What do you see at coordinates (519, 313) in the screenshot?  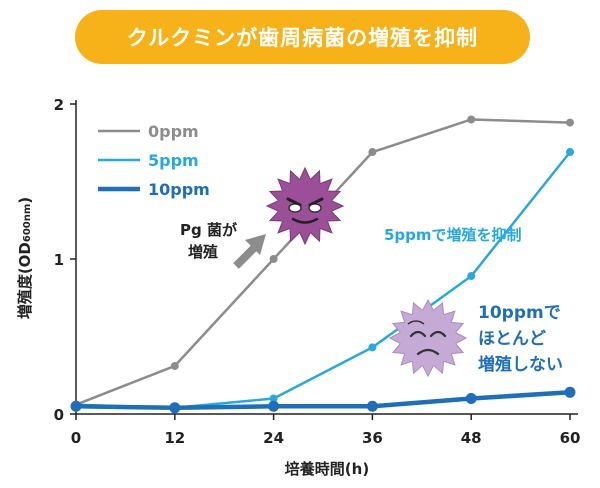 I see `annotation-10ppm-line1: 10ppmで` at bounding box center [519, 313].